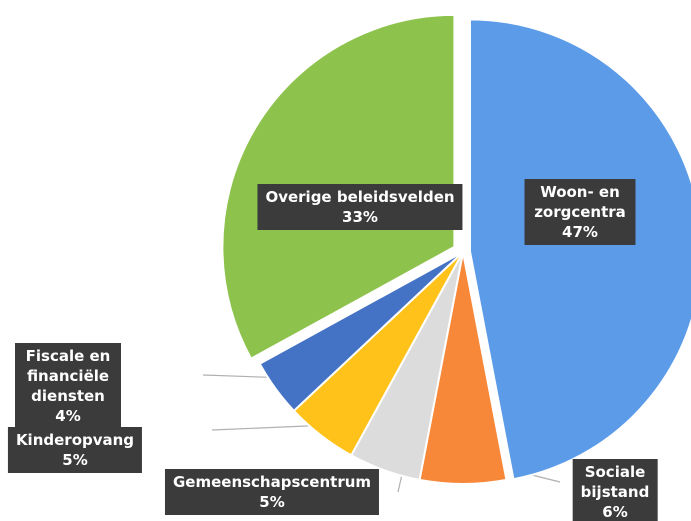 Image resolution: width=691 pixels, height=521 pixels. What do you see at coordinates (615, 482) in the screenshot?
I see `label-name: Sociale bijstand` at bounding box center [615, 482].